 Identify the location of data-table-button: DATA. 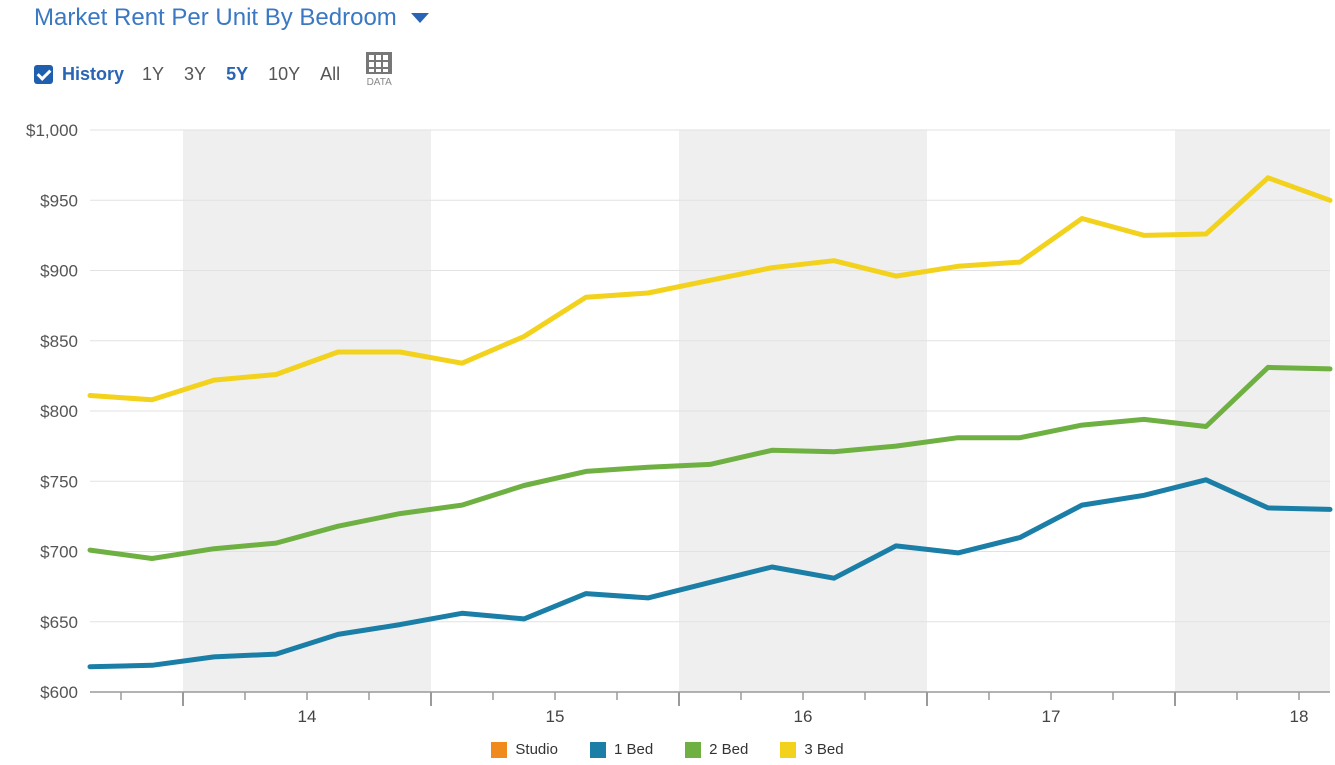
(379, 70).